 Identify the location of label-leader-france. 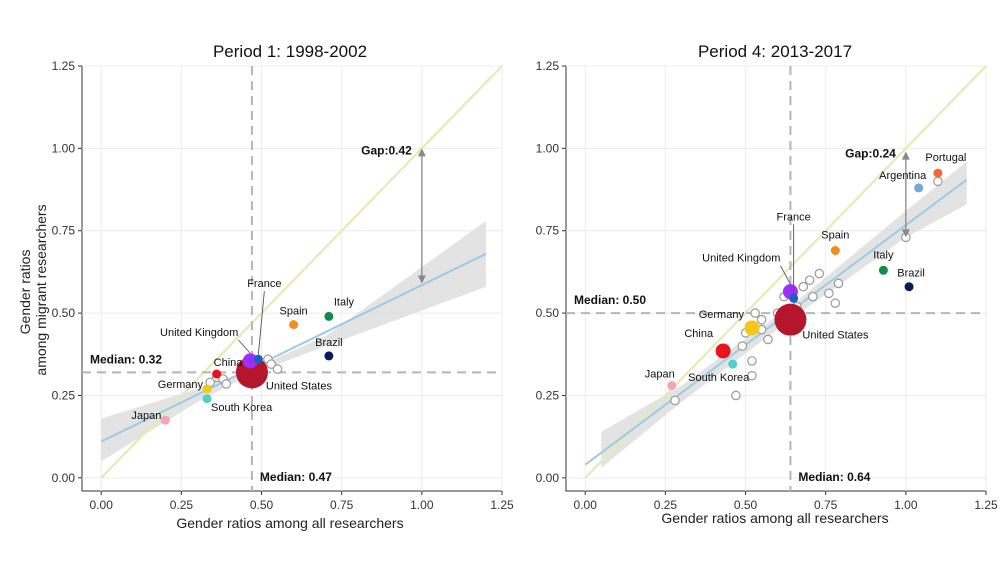
(261, 323).